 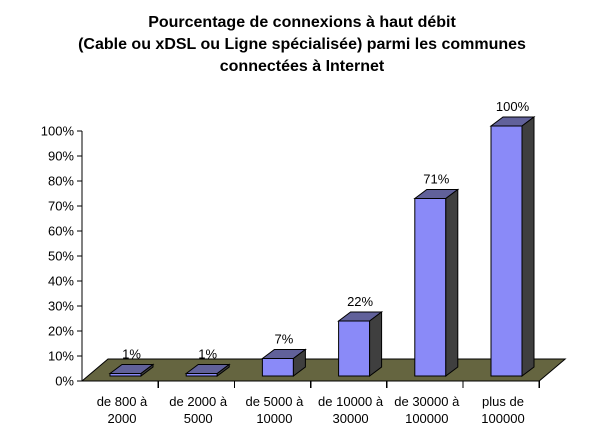 I want to click on y-axis-tick-label: 60%, so click(x=61, y=231).